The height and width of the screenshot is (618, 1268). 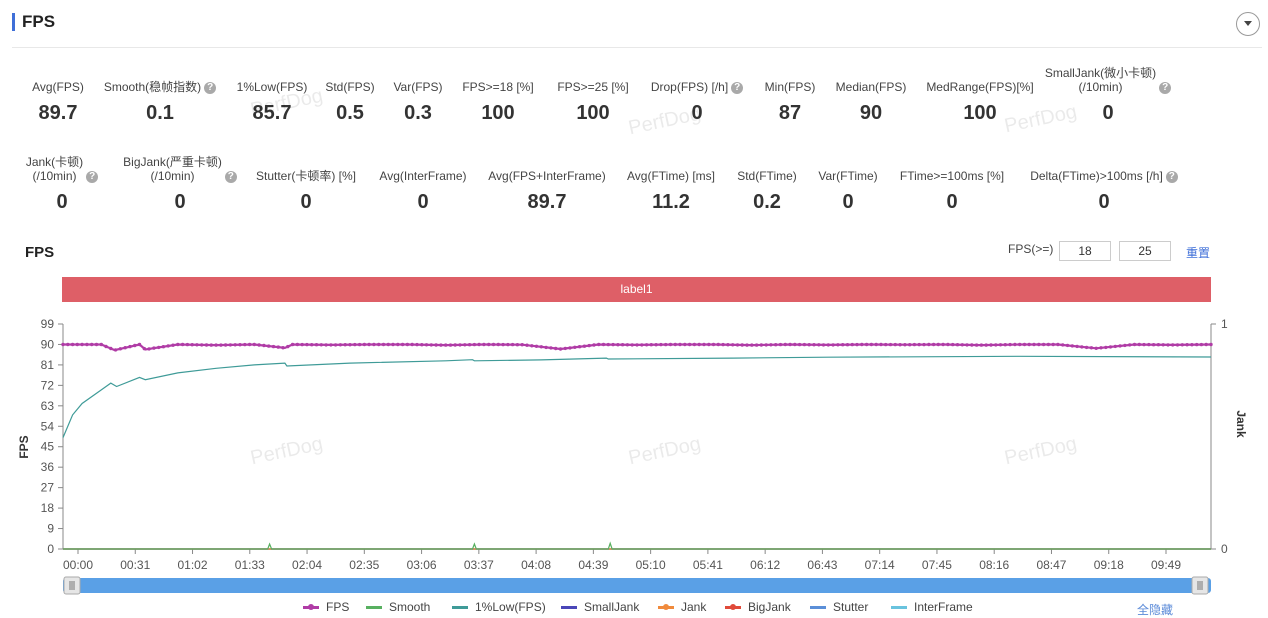 What do you see at coordinates (398, 607) in the screenshot?
I see `legend-item-smooth: Smooth` at bounding box center [398, 607].